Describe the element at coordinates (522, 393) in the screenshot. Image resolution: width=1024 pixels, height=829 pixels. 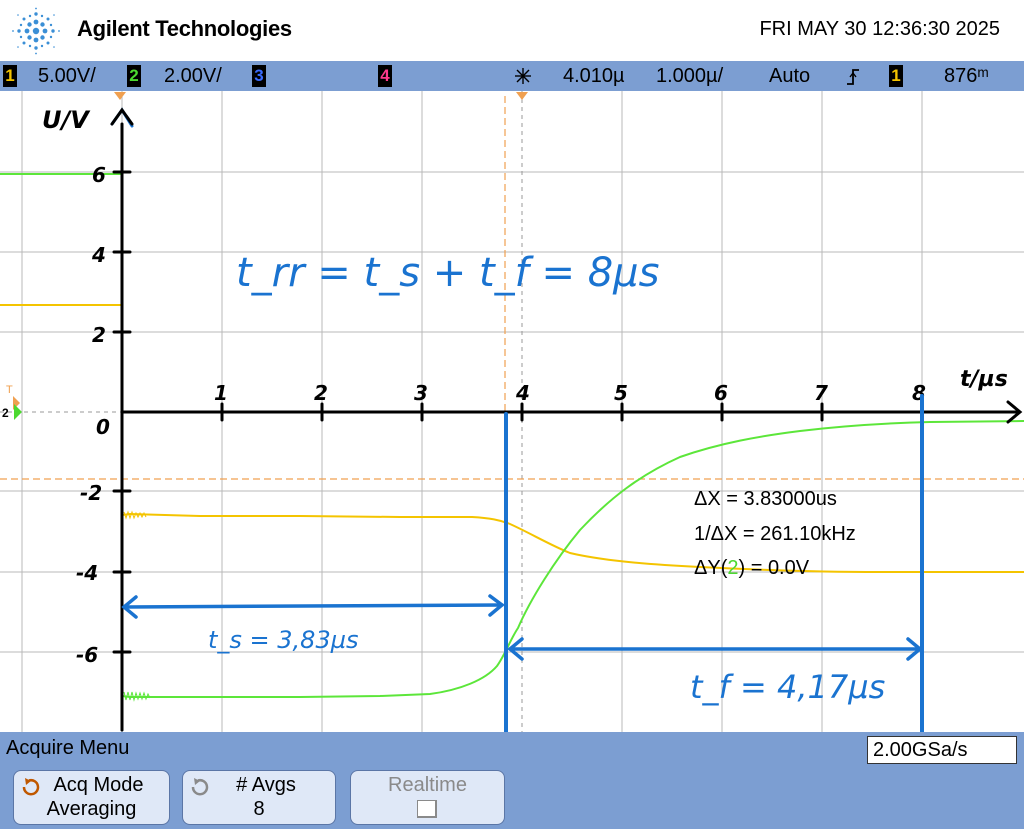
I see `x-tick-label: 4` at that location.